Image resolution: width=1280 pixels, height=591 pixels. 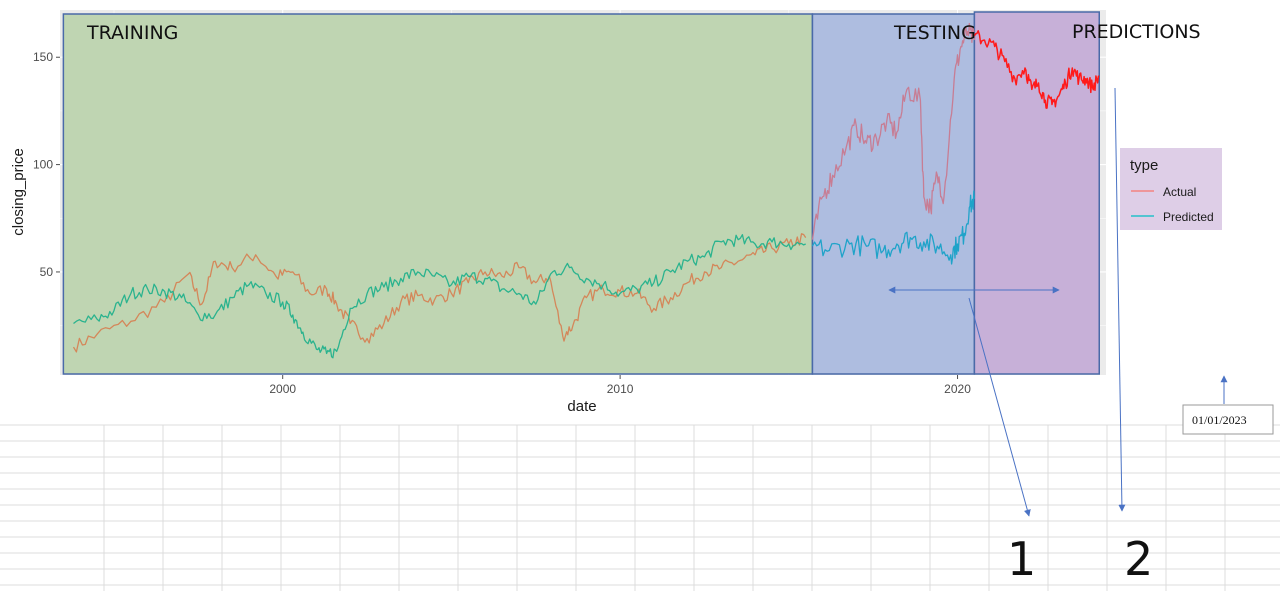 What do you see at coordinates (282, 389) in the screenshot?
I see `x-tick-label: 2000` at bounding box center [282, 389].